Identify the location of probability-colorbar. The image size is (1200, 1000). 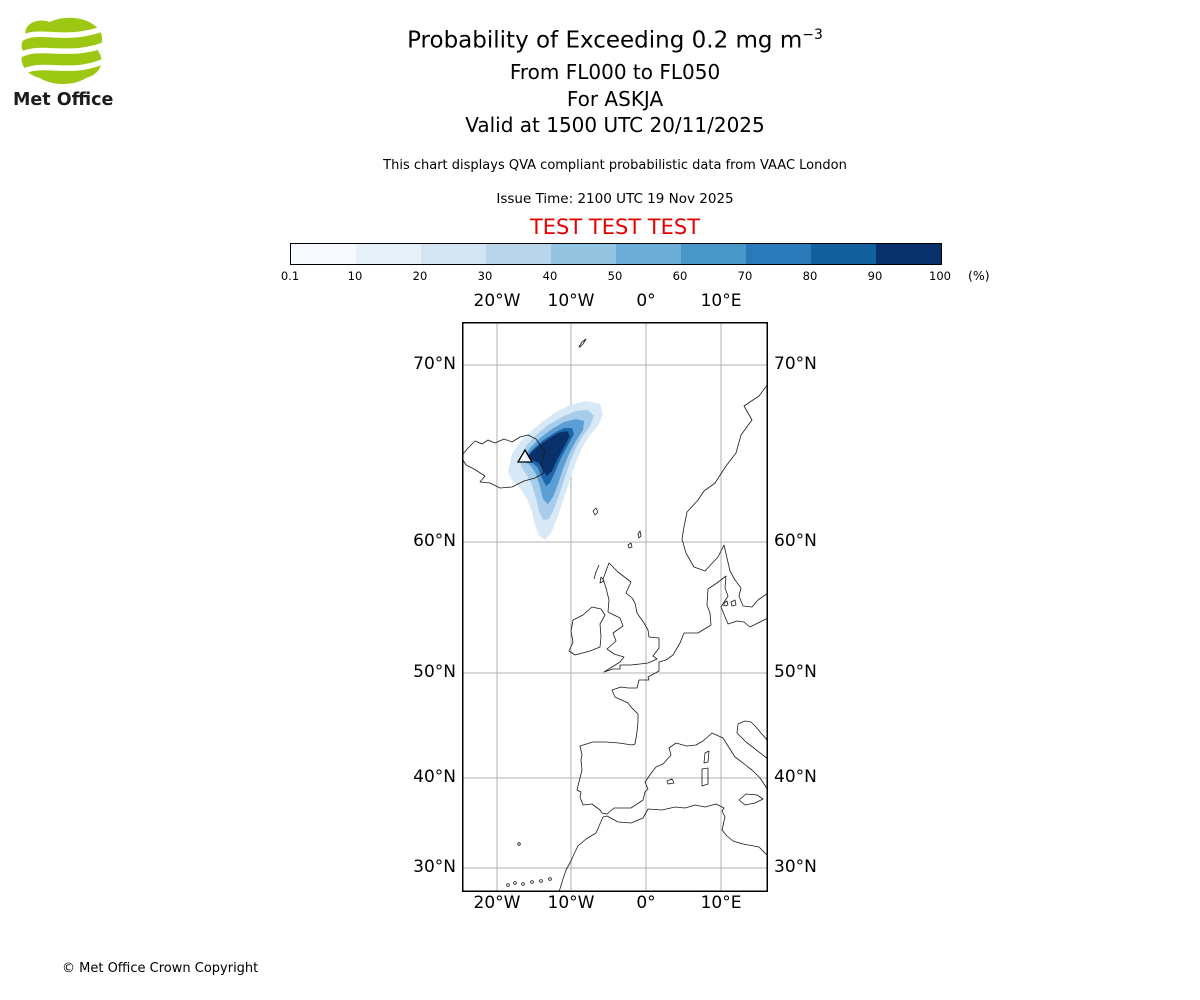
(616, 254).